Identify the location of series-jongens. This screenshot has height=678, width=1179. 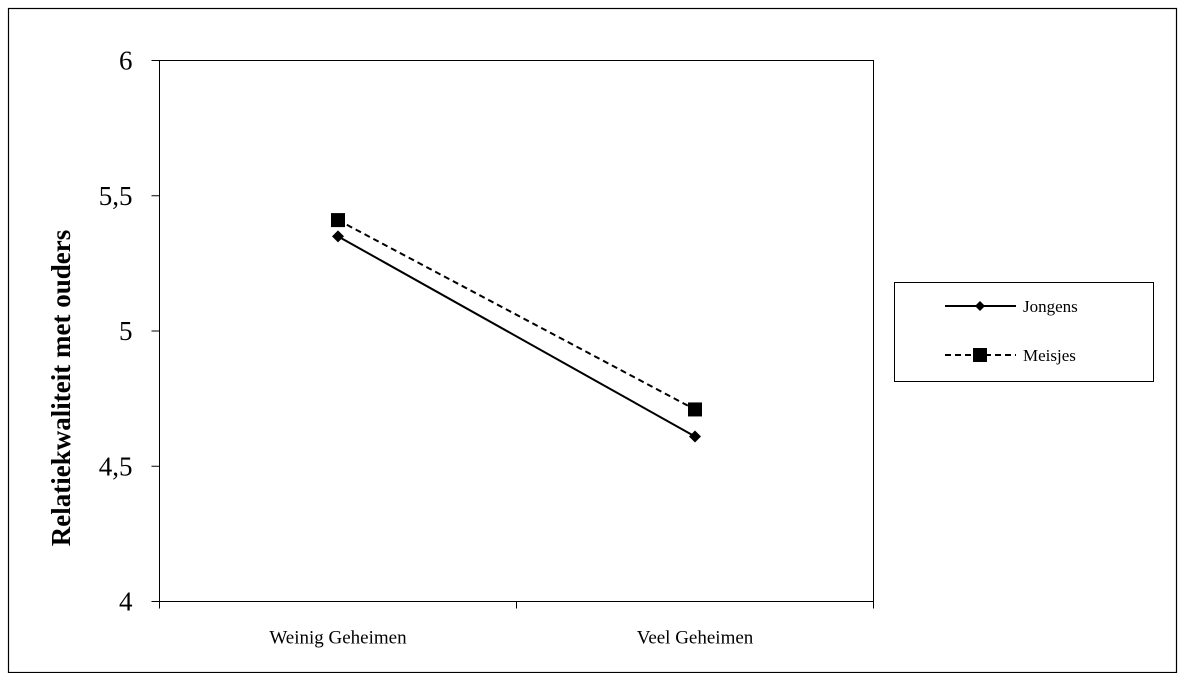
(516, 336).